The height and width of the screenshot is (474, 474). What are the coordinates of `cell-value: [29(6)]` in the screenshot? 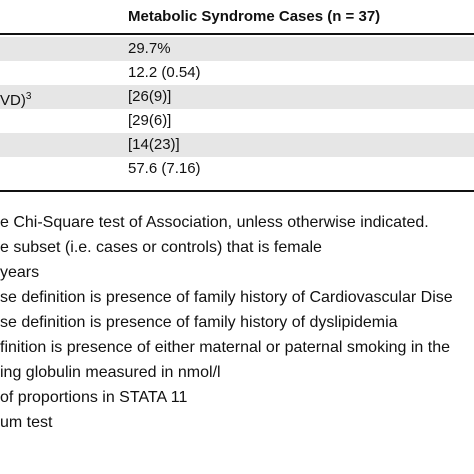 It's located at (150, 120).